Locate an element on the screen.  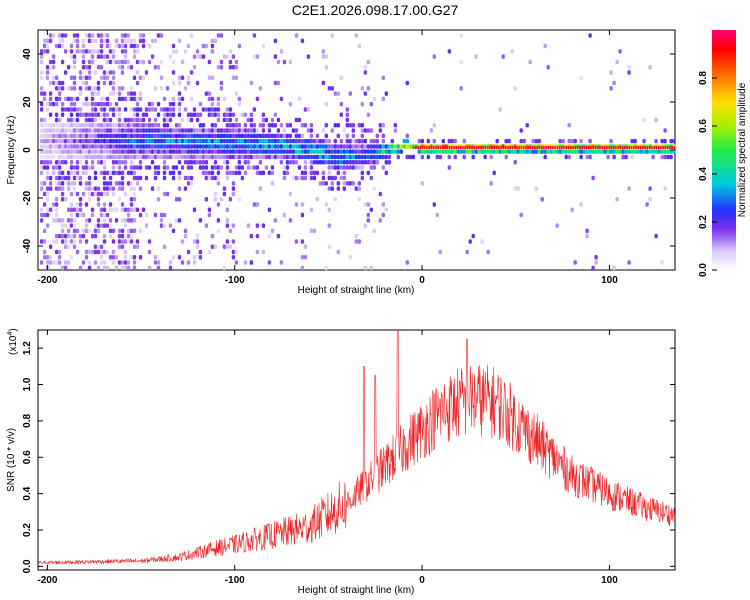
colorbar-ticks: 0.00.20.40.60.8 is located at coordinates (707, 174).